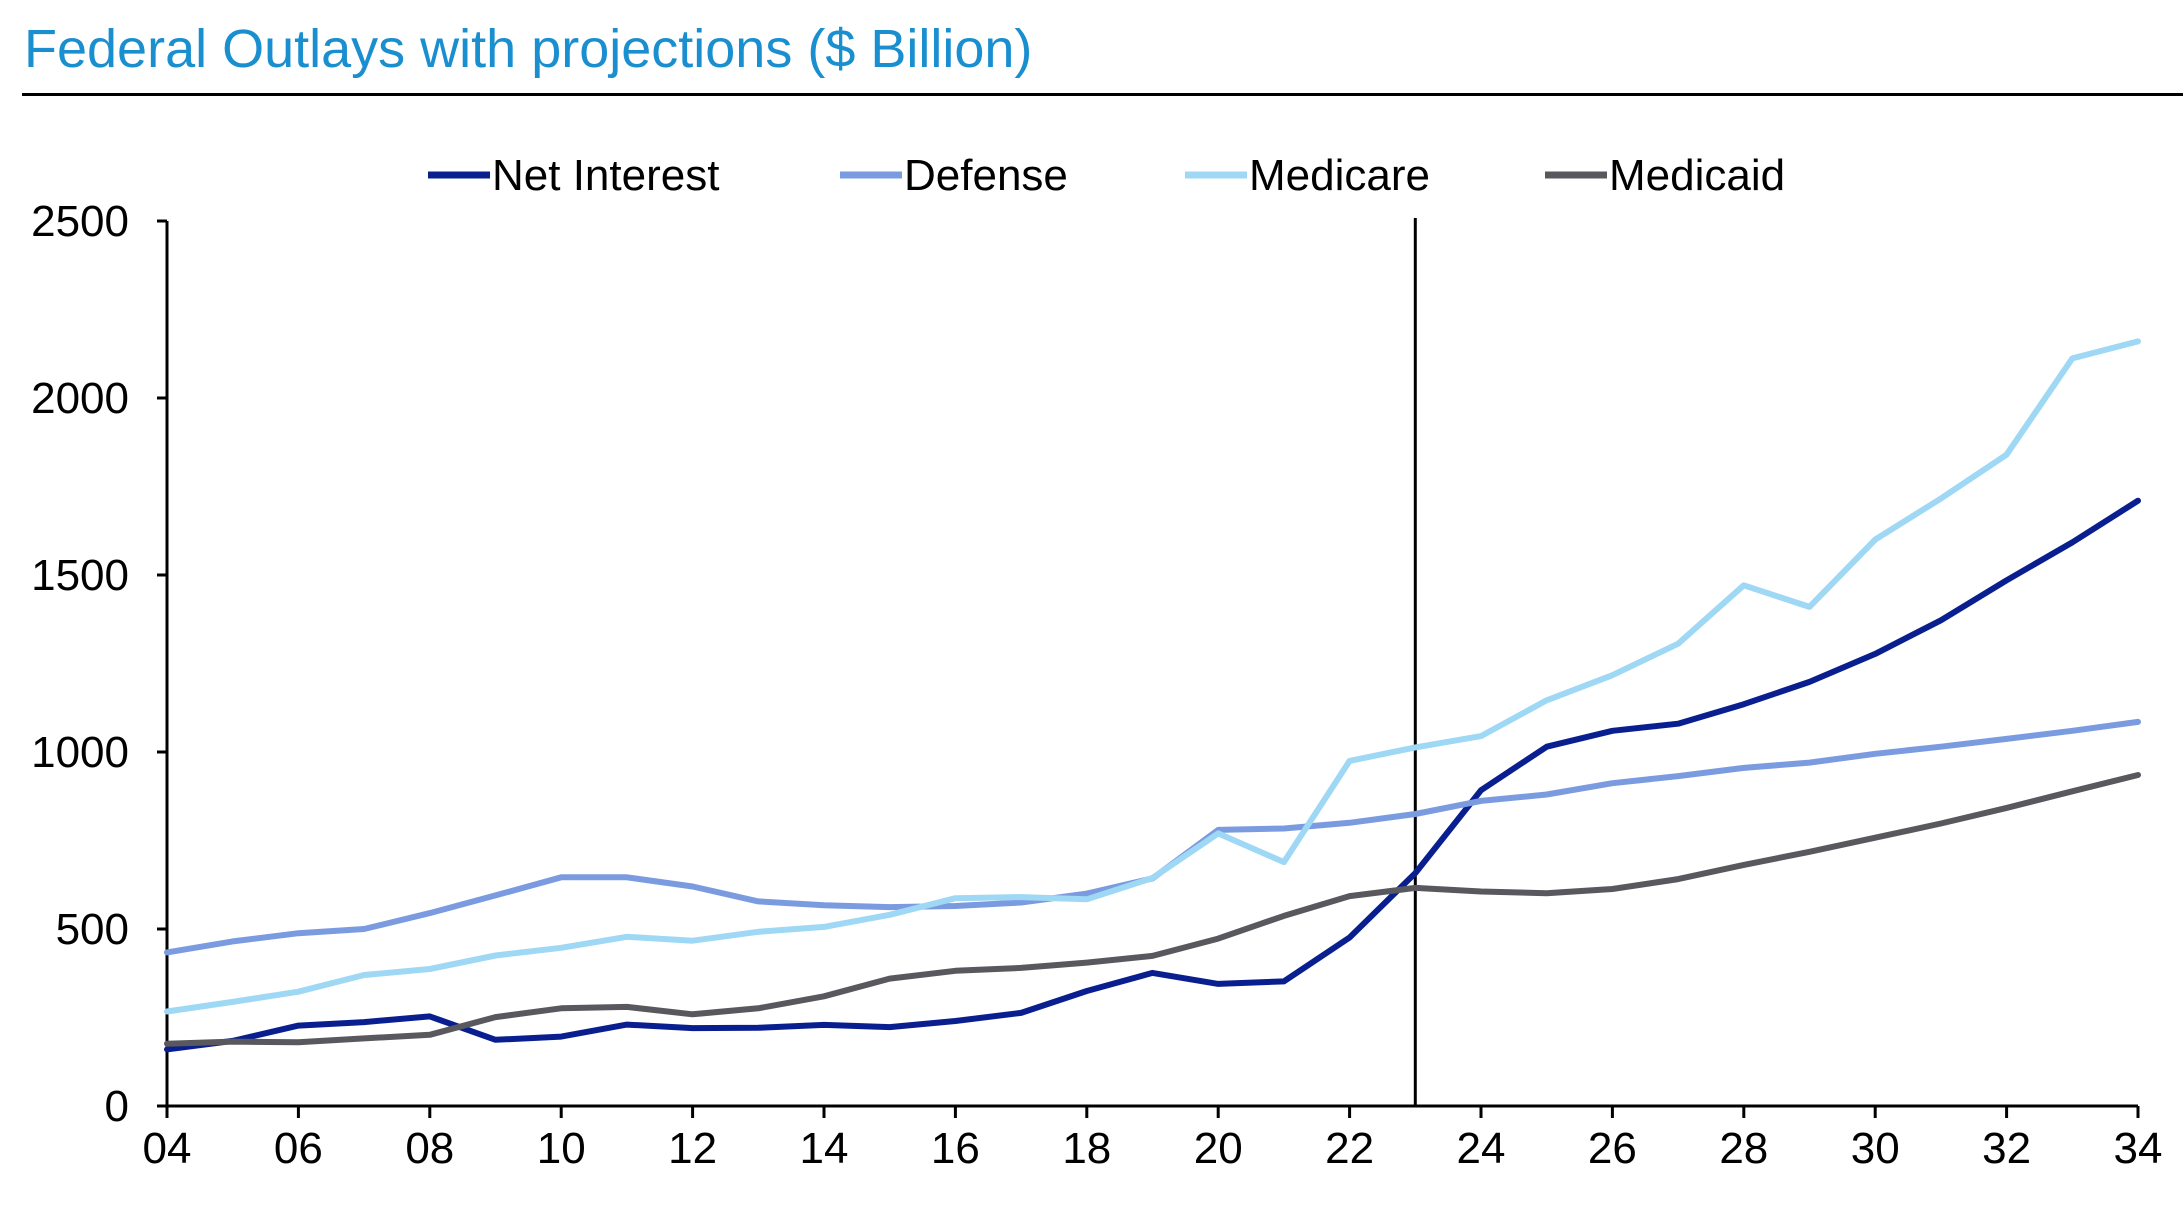  What do you see at coordinates (1697, 175) in the screenshot?
I see `legend-label: Medicaid` at bounding box center [1697, 175].